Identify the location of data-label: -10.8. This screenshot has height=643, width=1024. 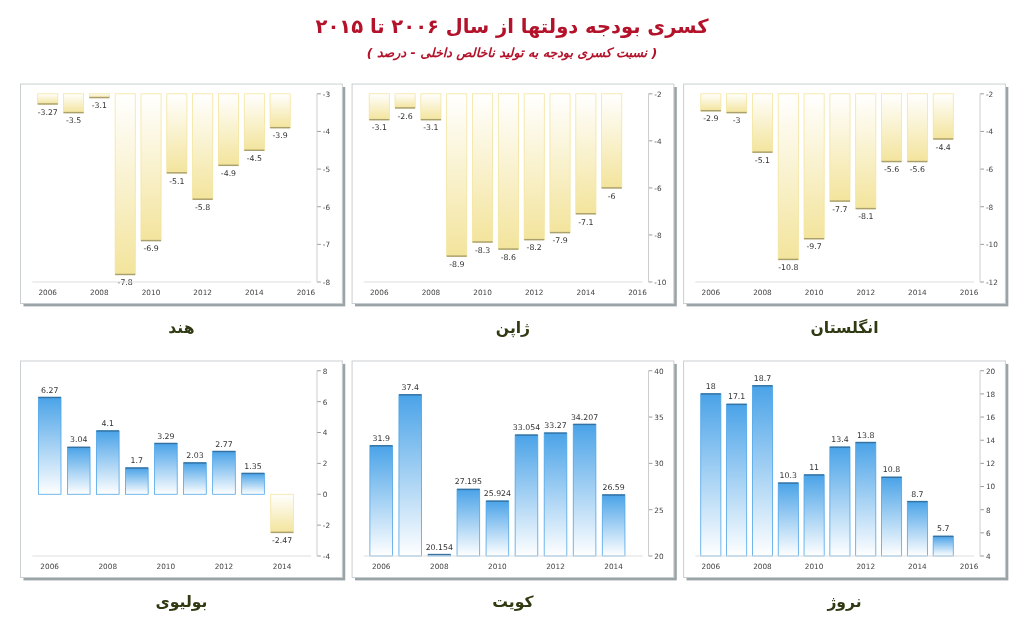
(788, 268).